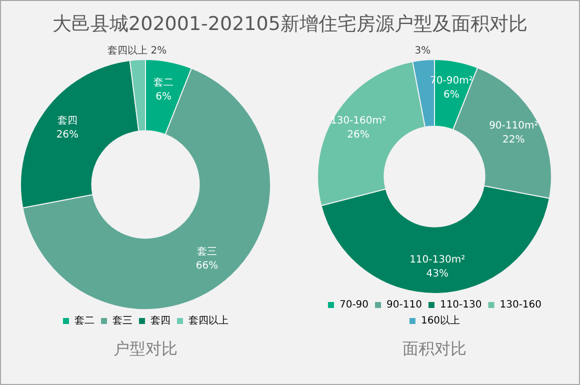 The width and height of the screenshot is (580, 385). What do you see at coordinates (354, 305) in the screenshot?
I see `legend-label: 70-90` at bounding box center [354, 305].